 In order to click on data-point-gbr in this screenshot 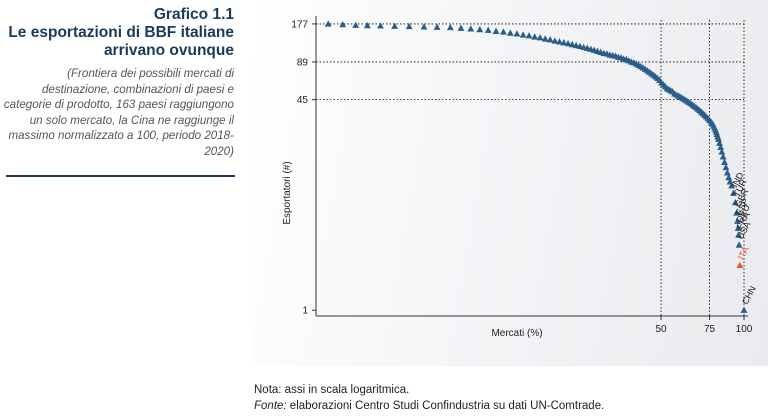, I will do `click(737, 212)`.